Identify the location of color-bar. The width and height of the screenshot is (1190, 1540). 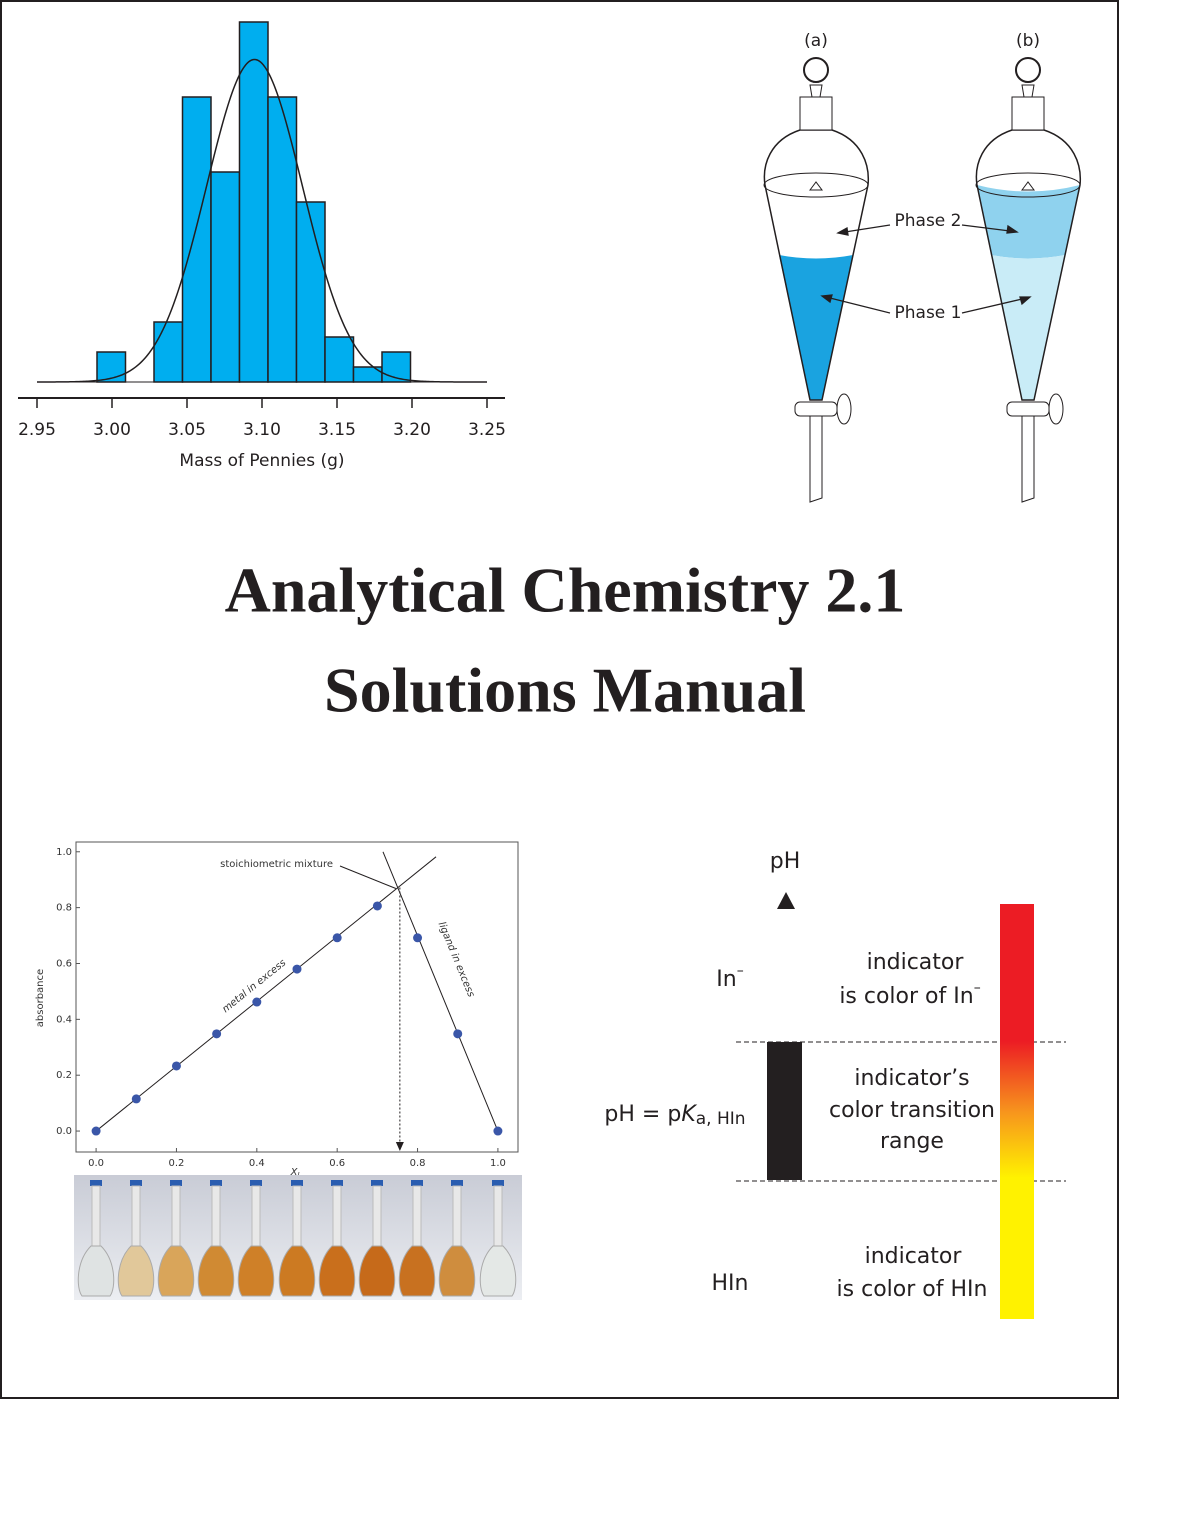
(1017, 1111).